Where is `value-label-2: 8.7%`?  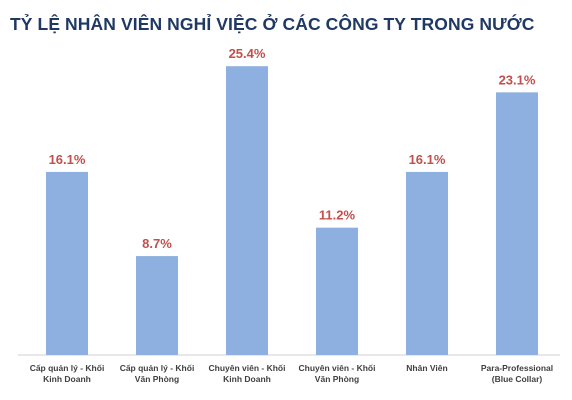 value-label-2: 8.7% is located at coordinates (157, 243).